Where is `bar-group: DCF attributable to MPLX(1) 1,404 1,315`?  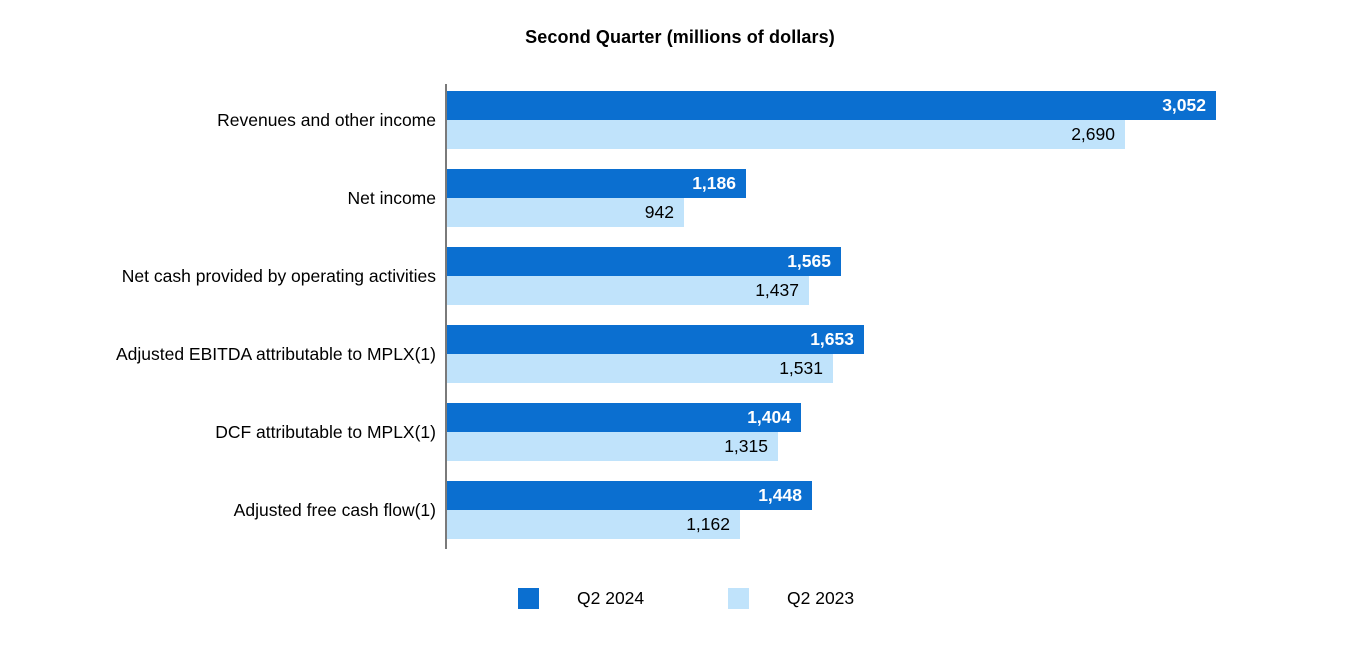 bar-group: DCF attributable to MPLX(1) 1,404 1,315 is located at coordinates (508, 432).